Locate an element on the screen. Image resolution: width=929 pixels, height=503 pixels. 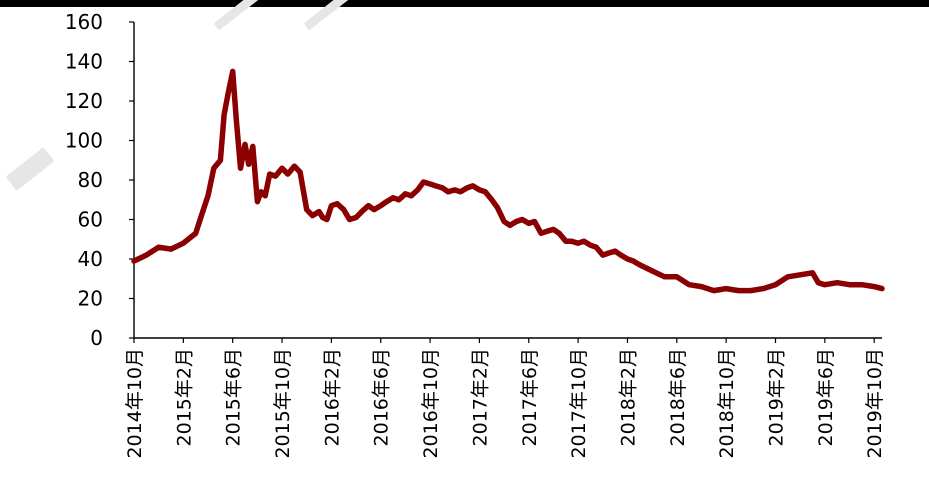
y-tick-label: 120 is located at coordinates (84, 101).